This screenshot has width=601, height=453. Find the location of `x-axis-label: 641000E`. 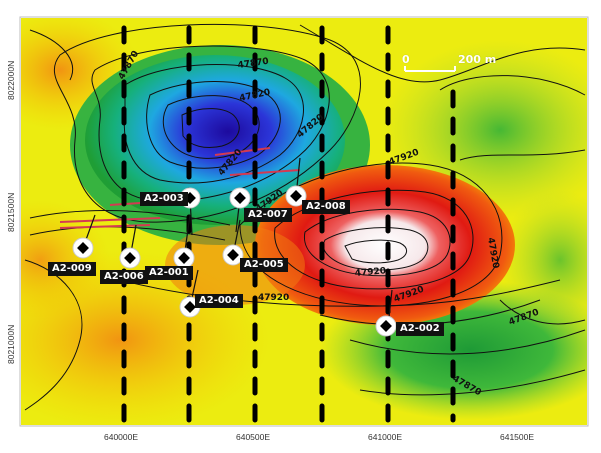

x-axis-label: 641000E is located at coordinates (385, 437).